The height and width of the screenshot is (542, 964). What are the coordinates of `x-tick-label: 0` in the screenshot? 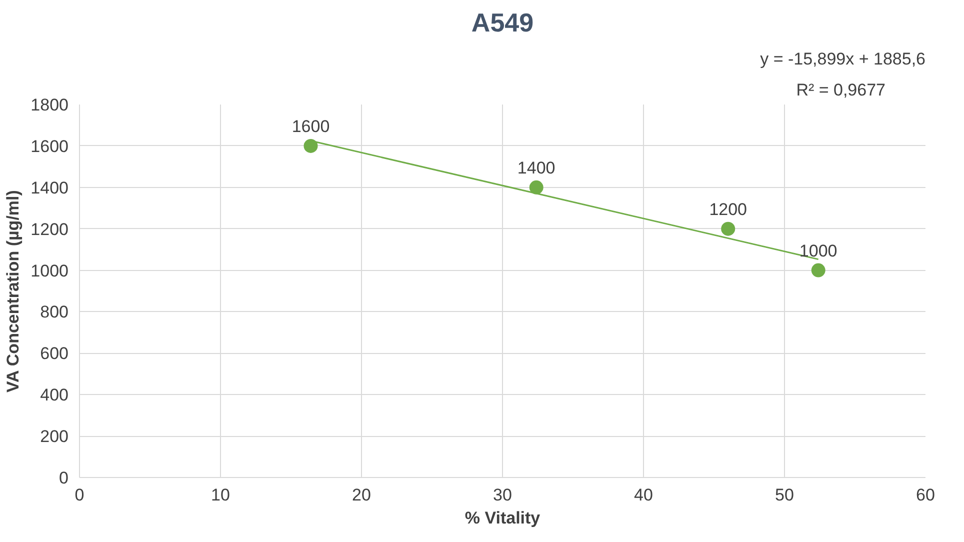 It's located at (79, 495).